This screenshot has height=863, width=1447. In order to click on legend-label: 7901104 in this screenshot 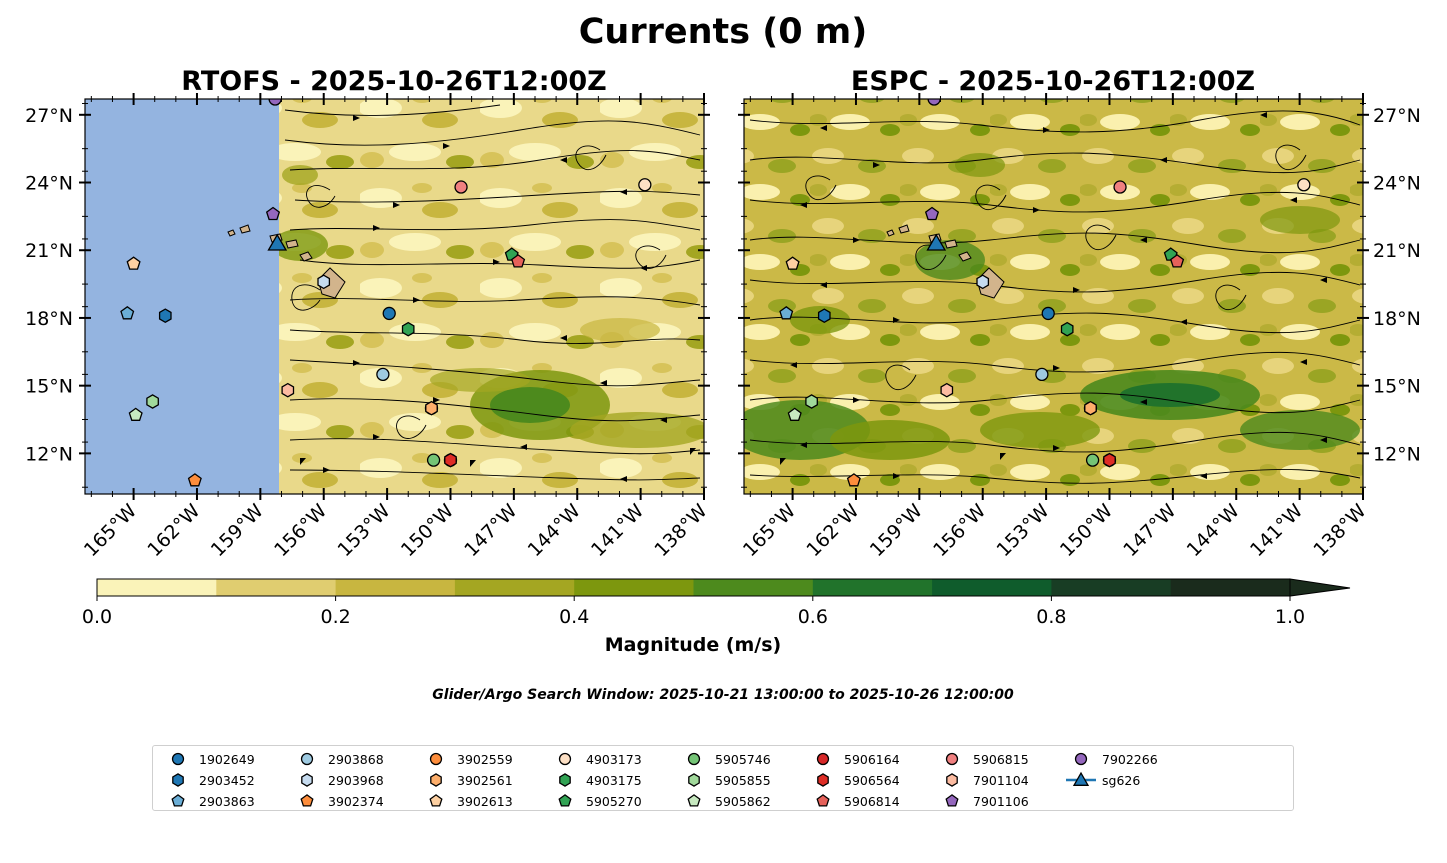, I will do `click(1001, 780)`.